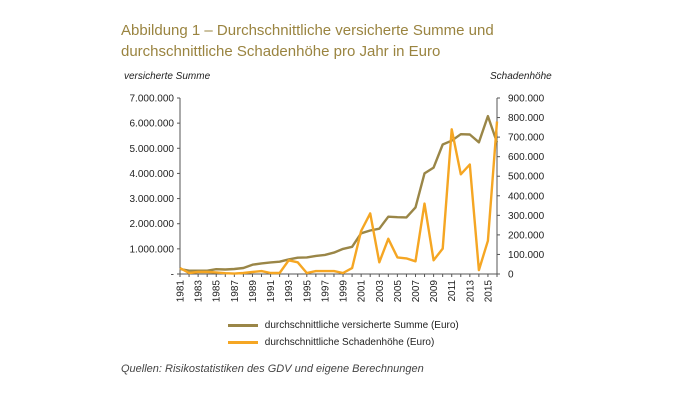 Image resolution: width=674 pixels, height=400 pixels. I want to click on y-right-tick-label: 800.000, so click(526, 118).